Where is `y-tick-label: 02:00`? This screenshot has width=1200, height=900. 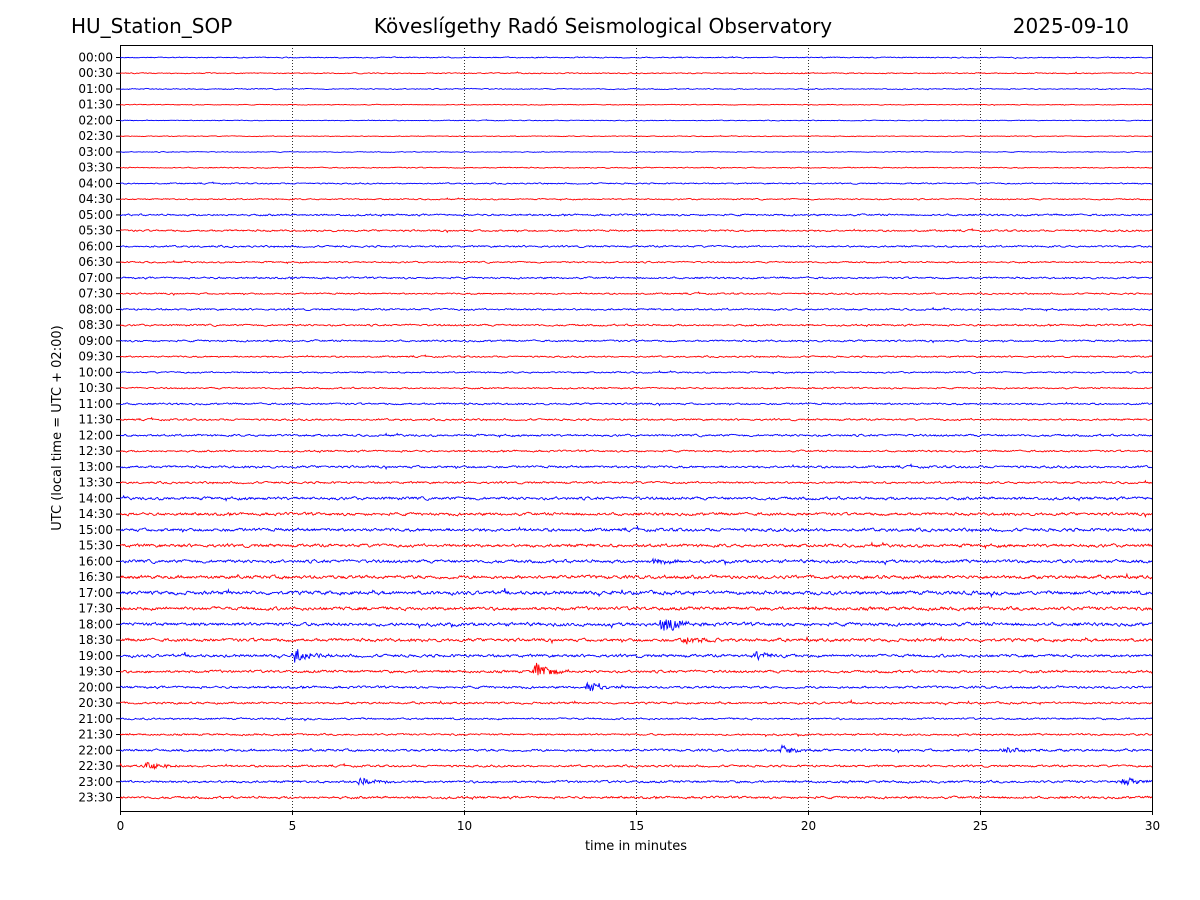
y-tick-label: 02:00 is located at coordinates (95, 120).